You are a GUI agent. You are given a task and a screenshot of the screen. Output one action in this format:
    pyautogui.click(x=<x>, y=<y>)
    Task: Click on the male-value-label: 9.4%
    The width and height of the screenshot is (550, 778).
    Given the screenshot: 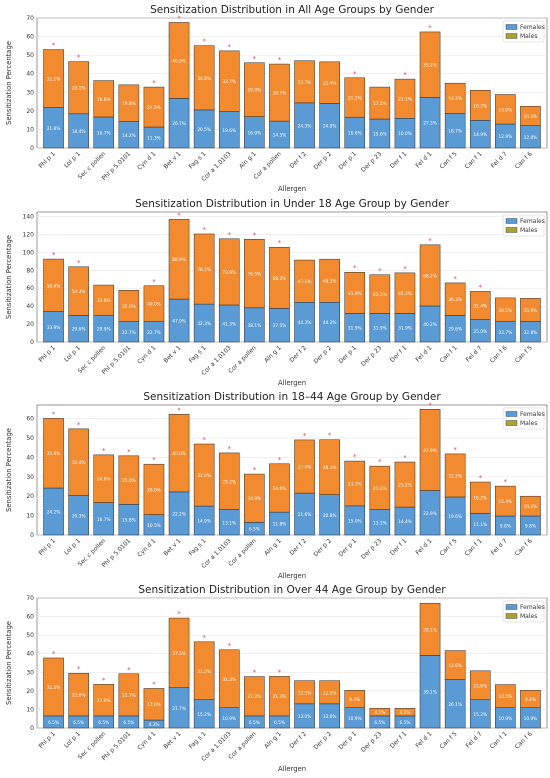 What is the action you would take?
    pyautogui.click(x=354, y=700)
    